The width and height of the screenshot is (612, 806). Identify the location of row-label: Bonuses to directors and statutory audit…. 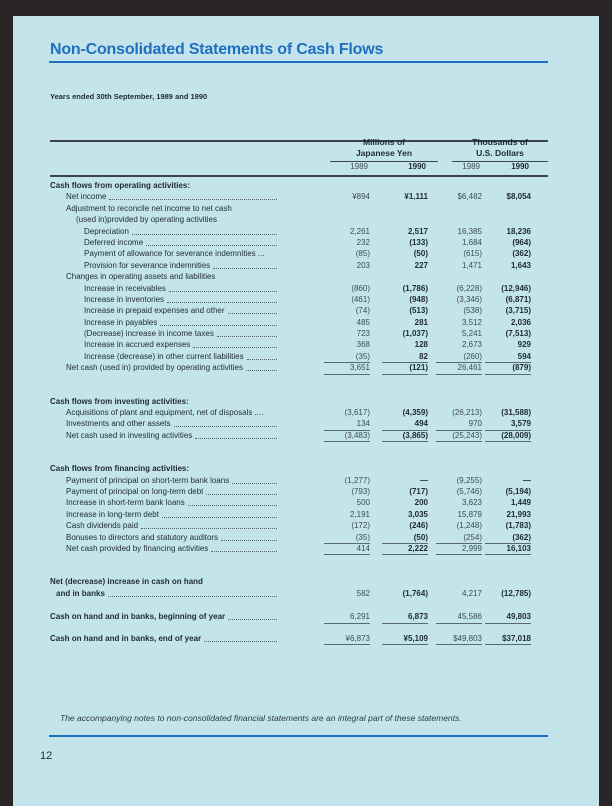
(142, 537).